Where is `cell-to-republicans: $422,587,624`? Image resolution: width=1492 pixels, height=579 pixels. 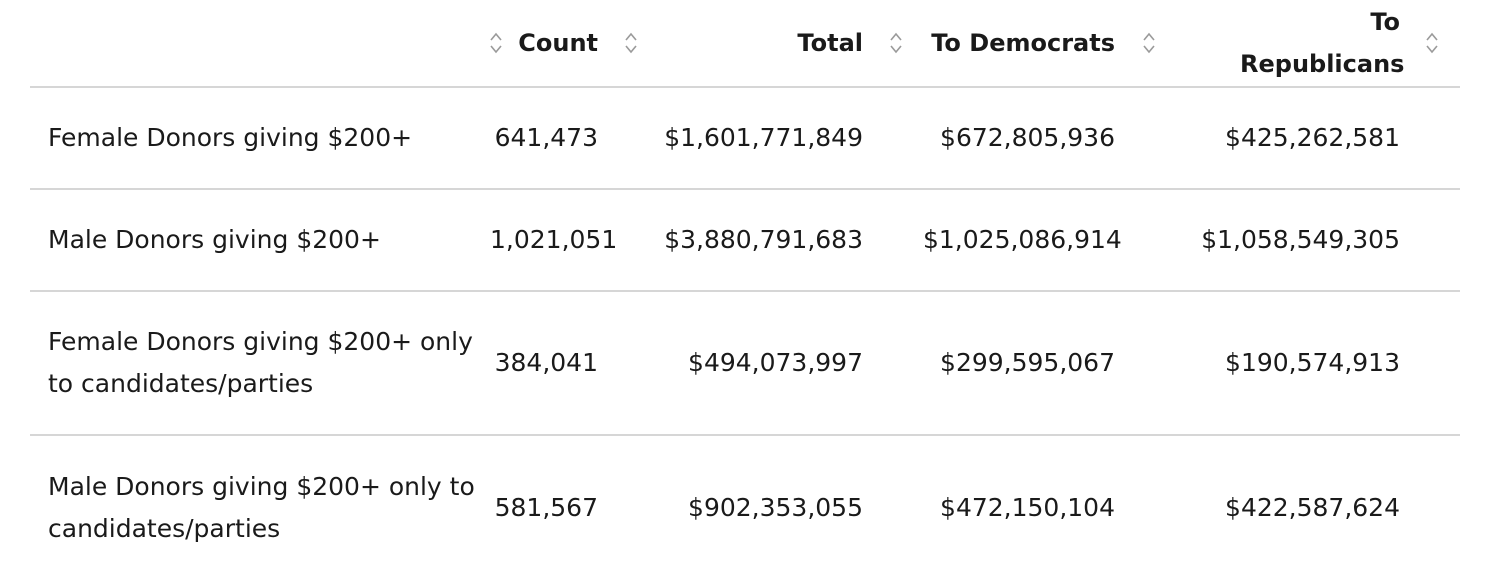
cell-to-republicans: $422,587,624 is located at coordinates (1312, 507).